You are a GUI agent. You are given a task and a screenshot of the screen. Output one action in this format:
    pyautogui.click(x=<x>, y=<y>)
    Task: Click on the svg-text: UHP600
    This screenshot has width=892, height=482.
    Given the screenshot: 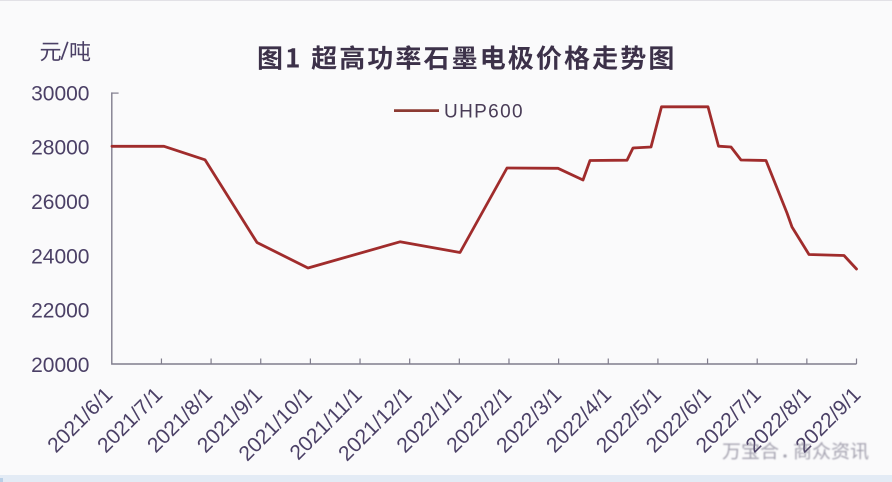 What is the action you would take?
    pyautogui.click(x=484, y=112)
    